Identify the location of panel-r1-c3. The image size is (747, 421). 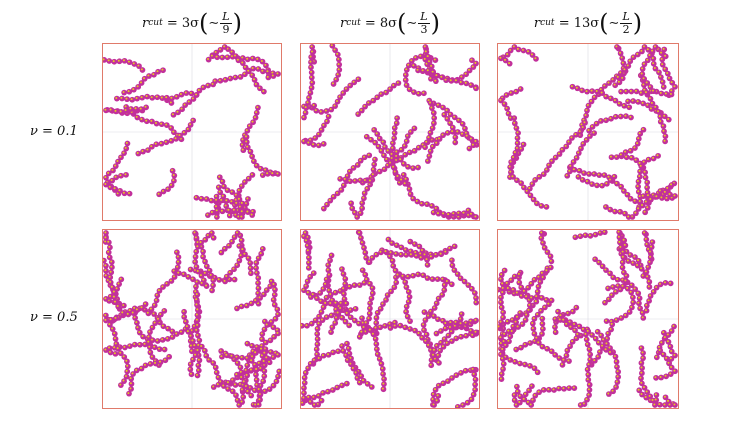
(588, 132).